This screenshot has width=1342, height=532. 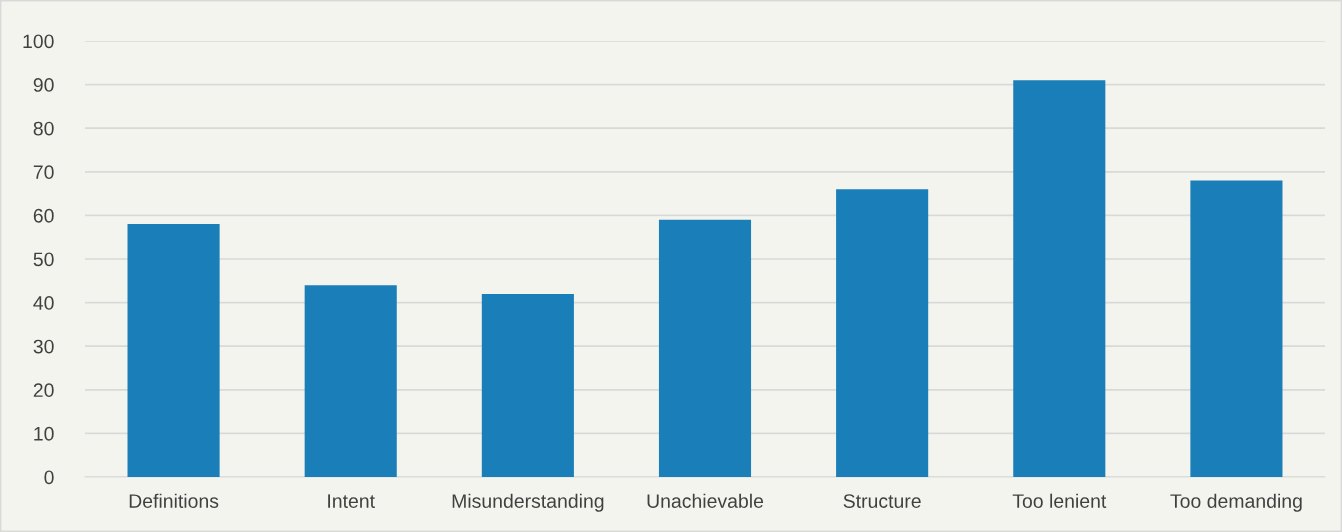 What do you see at coordinates (705, 500) in the screenshot?
I see `x-tick-label: Unachievable` at bounding box center [705, 500].